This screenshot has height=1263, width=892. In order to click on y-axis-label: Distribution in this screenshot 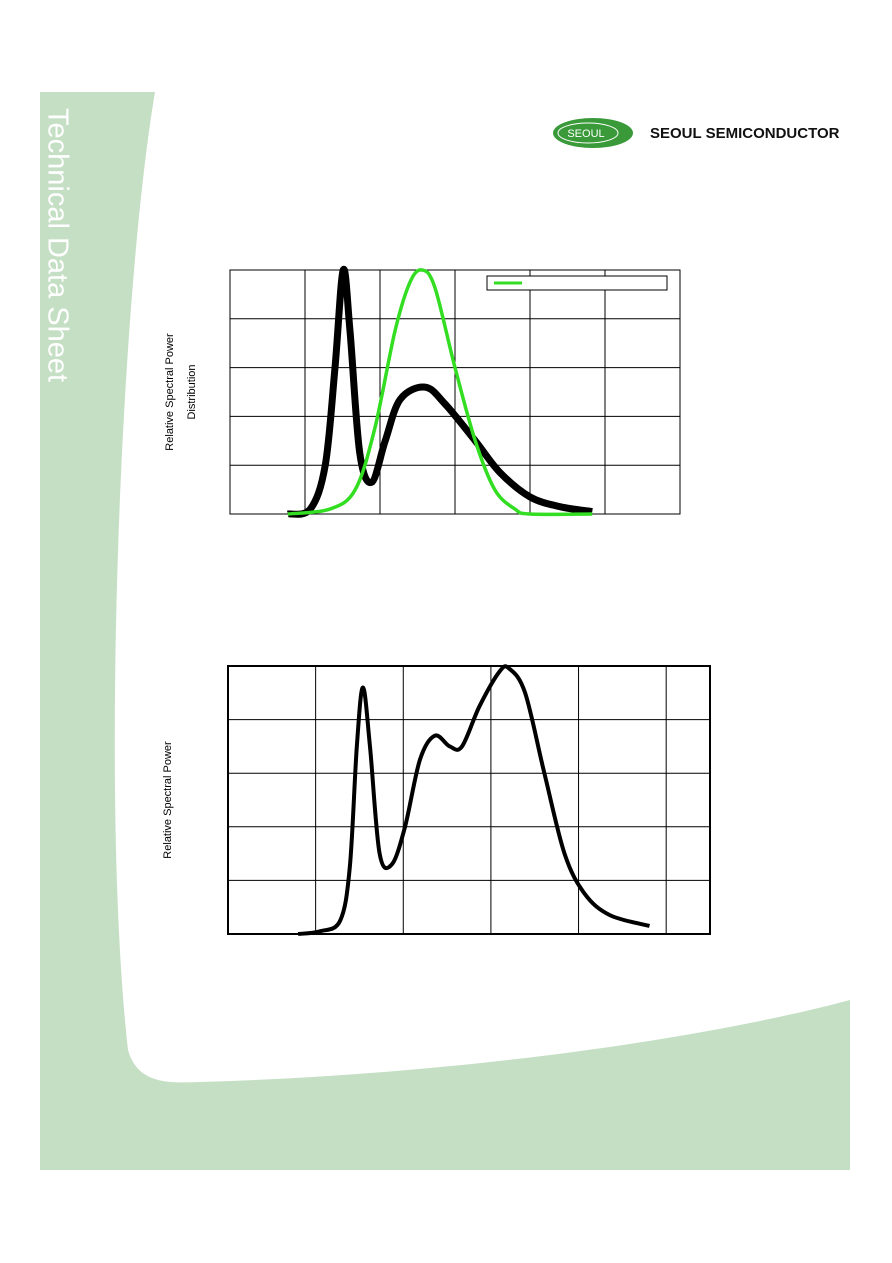, I will do `click(192, 391)`.